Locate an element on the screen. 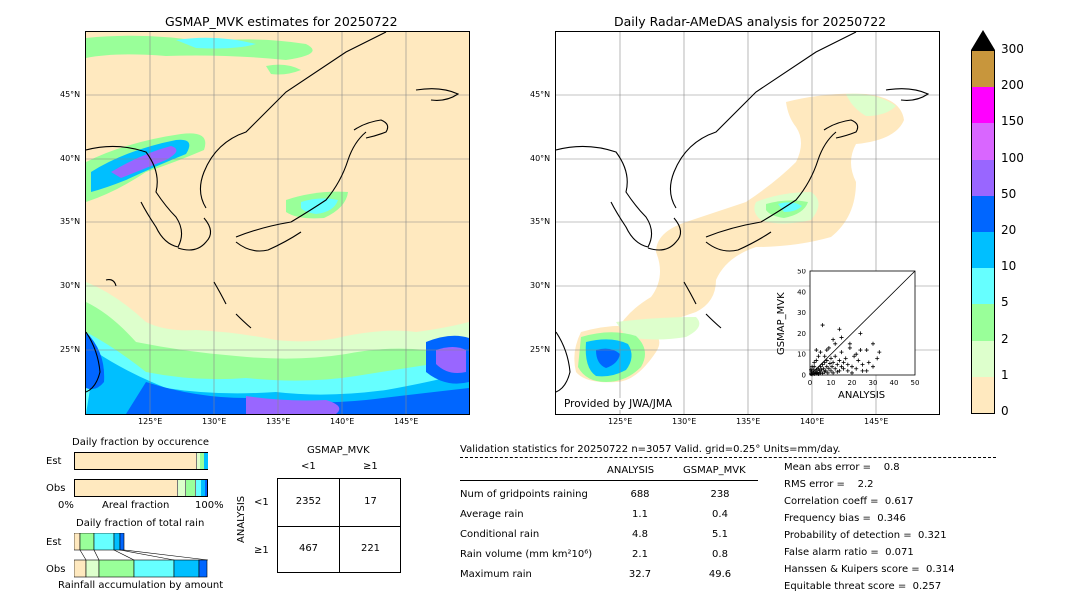 This screenshot has height=612, width=1080. validation-row-gsmap: 49.6 is located at coordinates (720, 574).